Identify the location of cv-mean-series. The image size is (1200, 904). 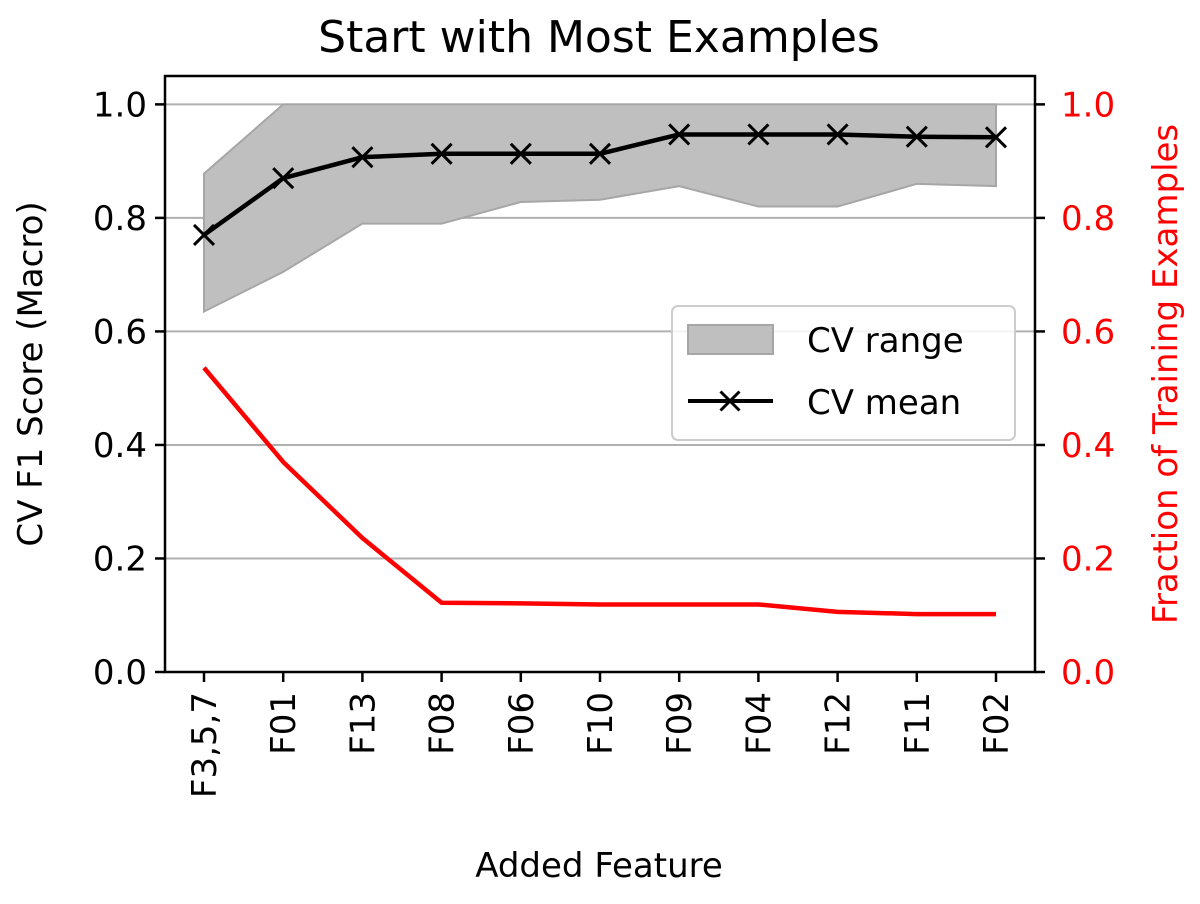
(600, 184).